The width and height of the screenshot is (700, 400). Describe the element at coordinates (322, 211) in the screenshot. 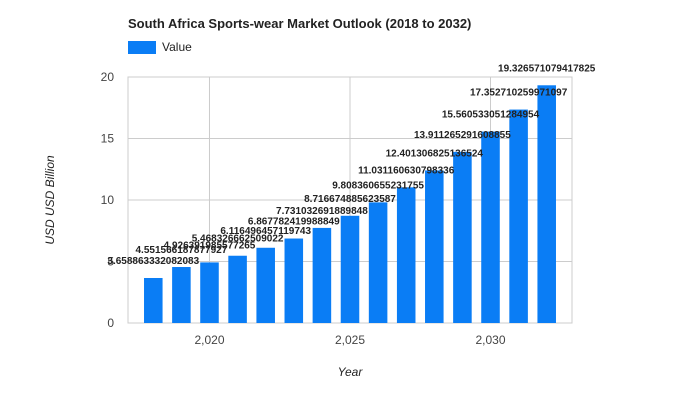

I see `data-label: 7.731032691889848` at that location.